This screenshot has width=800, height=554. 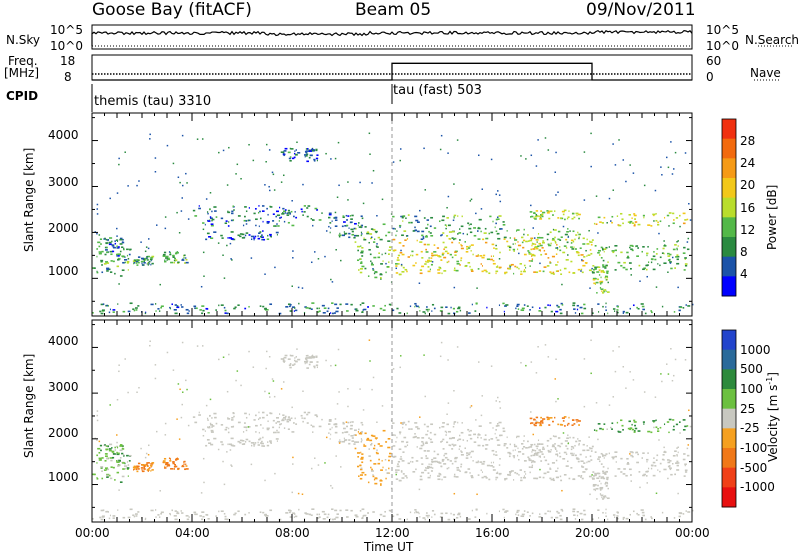 I want to click on velocity-colorbar-label: Velocity [m s-1], so click(x=772, y=417).